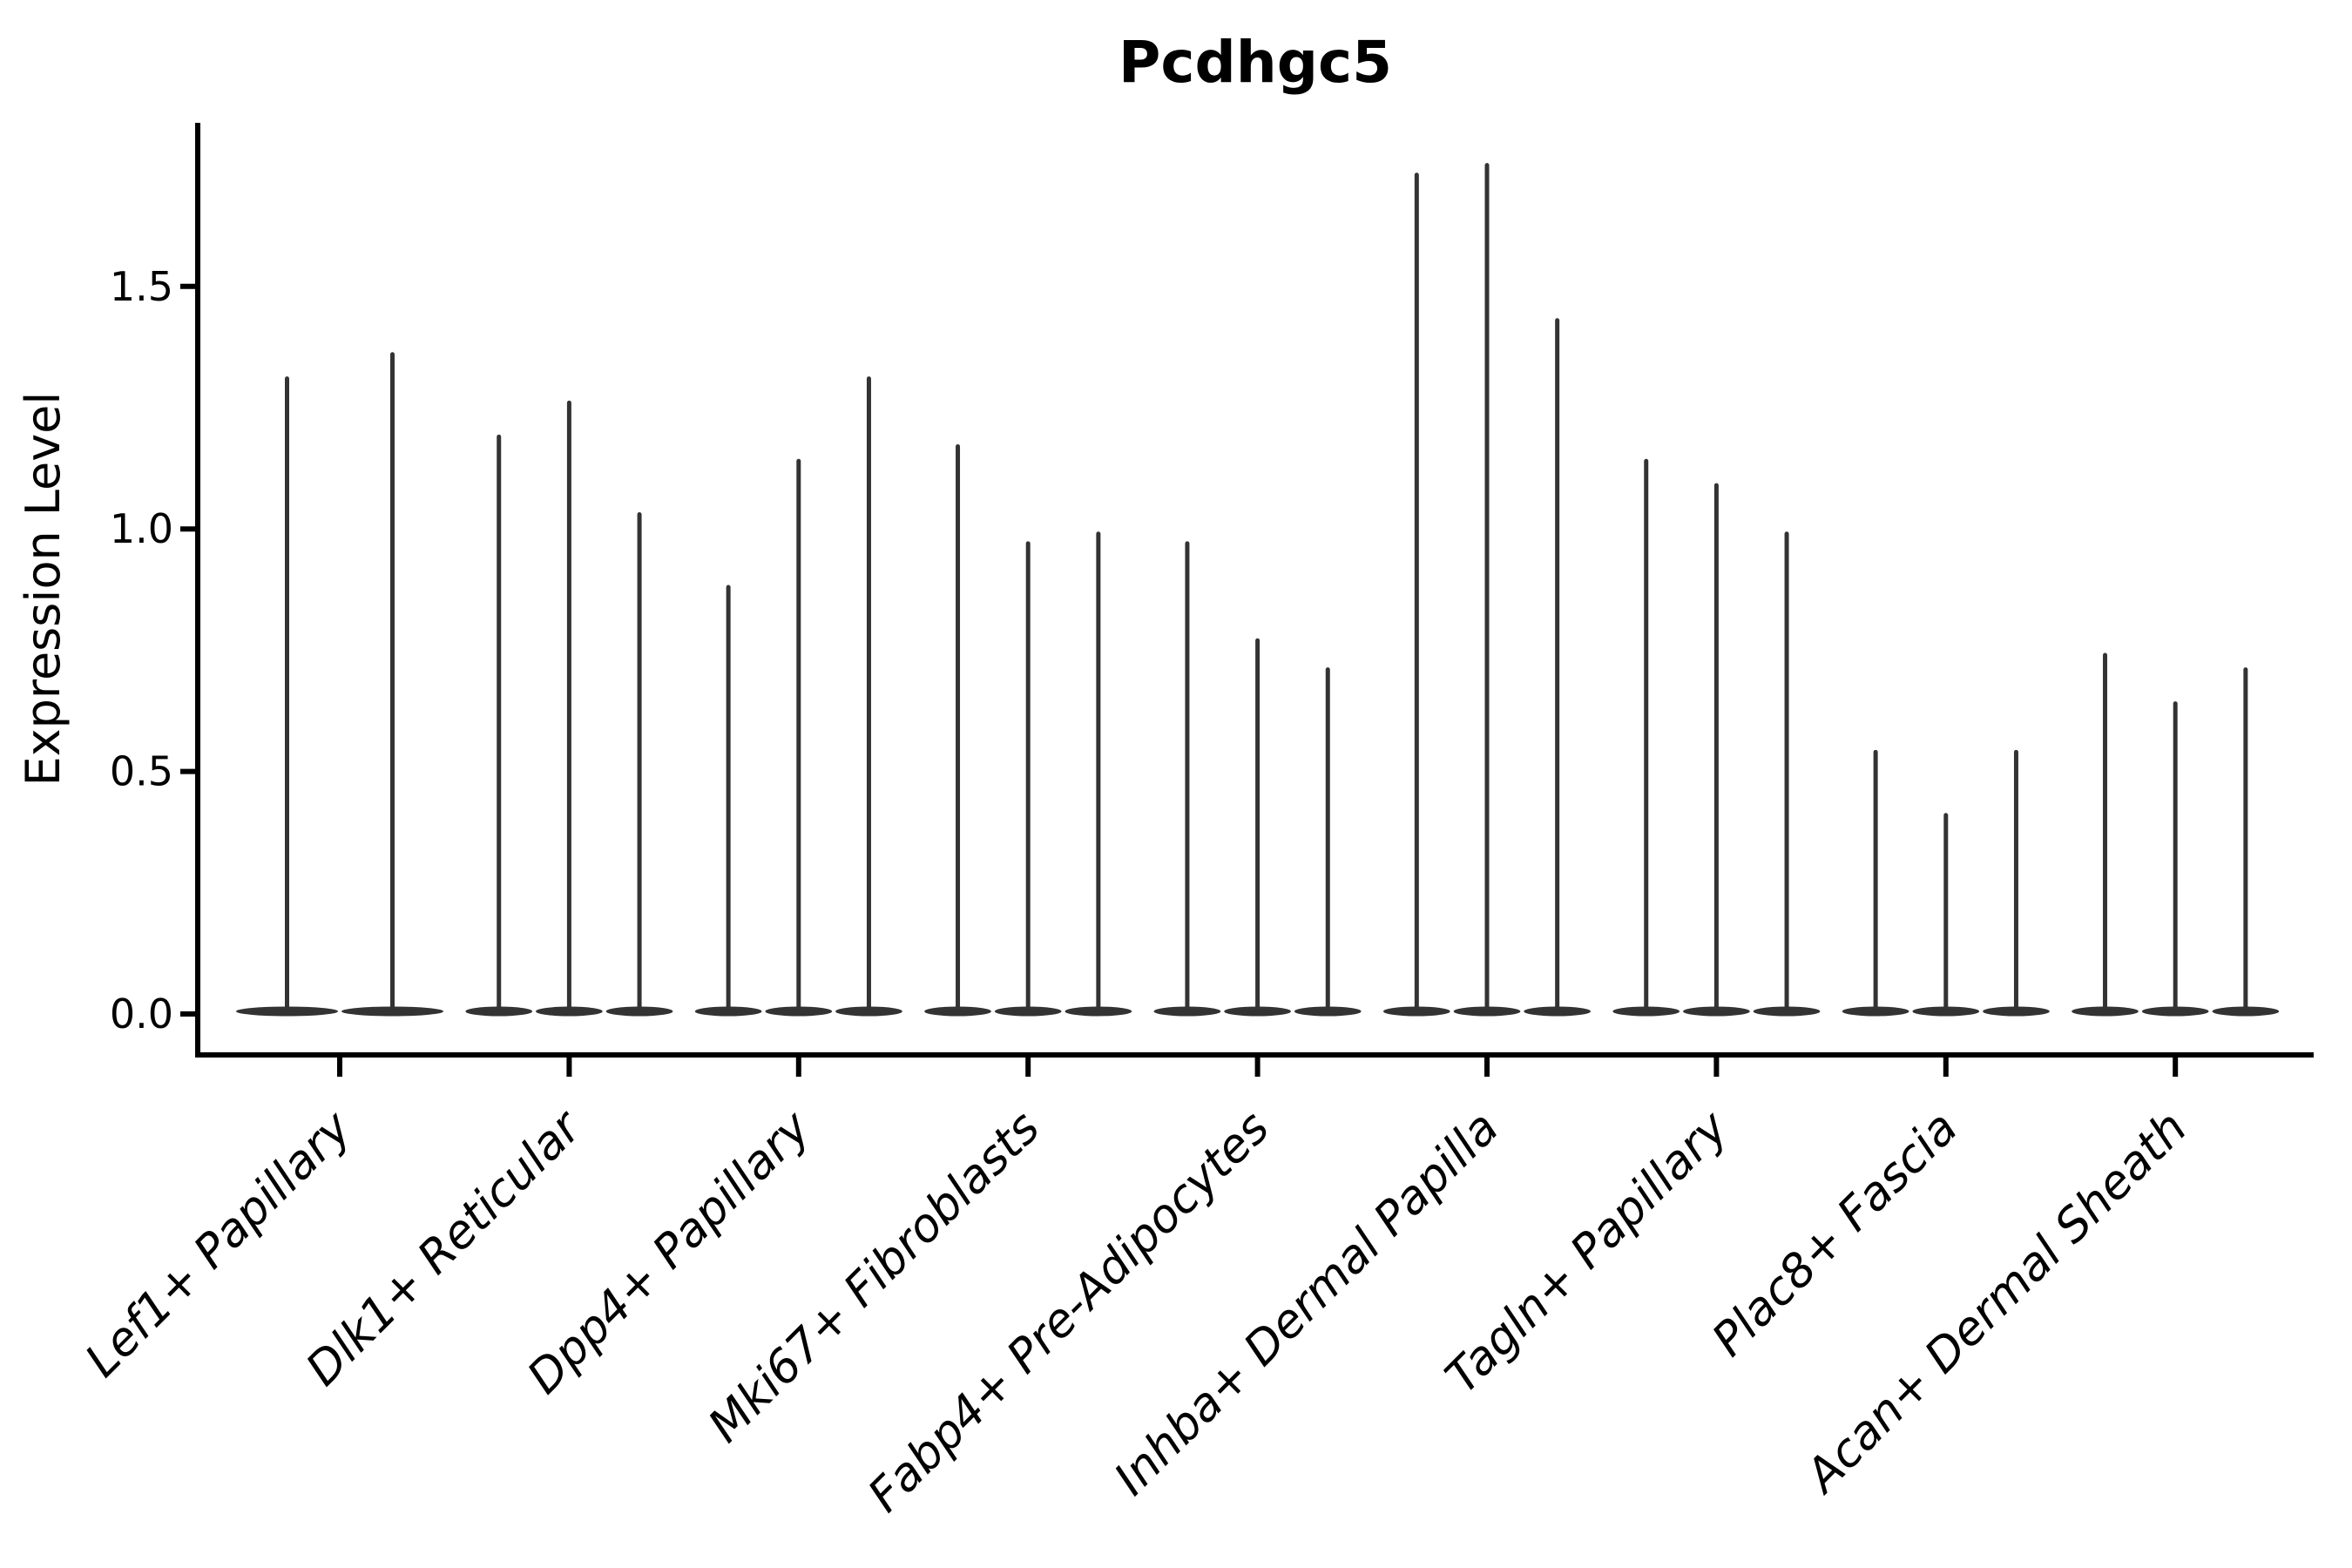 The height and width of the screenshot is (1568, 2352). What do you see at coordinates (1255, 62) in the screenshot?
I see `chart-title: Pcdhgc5` at bounding box center [1255, 62].